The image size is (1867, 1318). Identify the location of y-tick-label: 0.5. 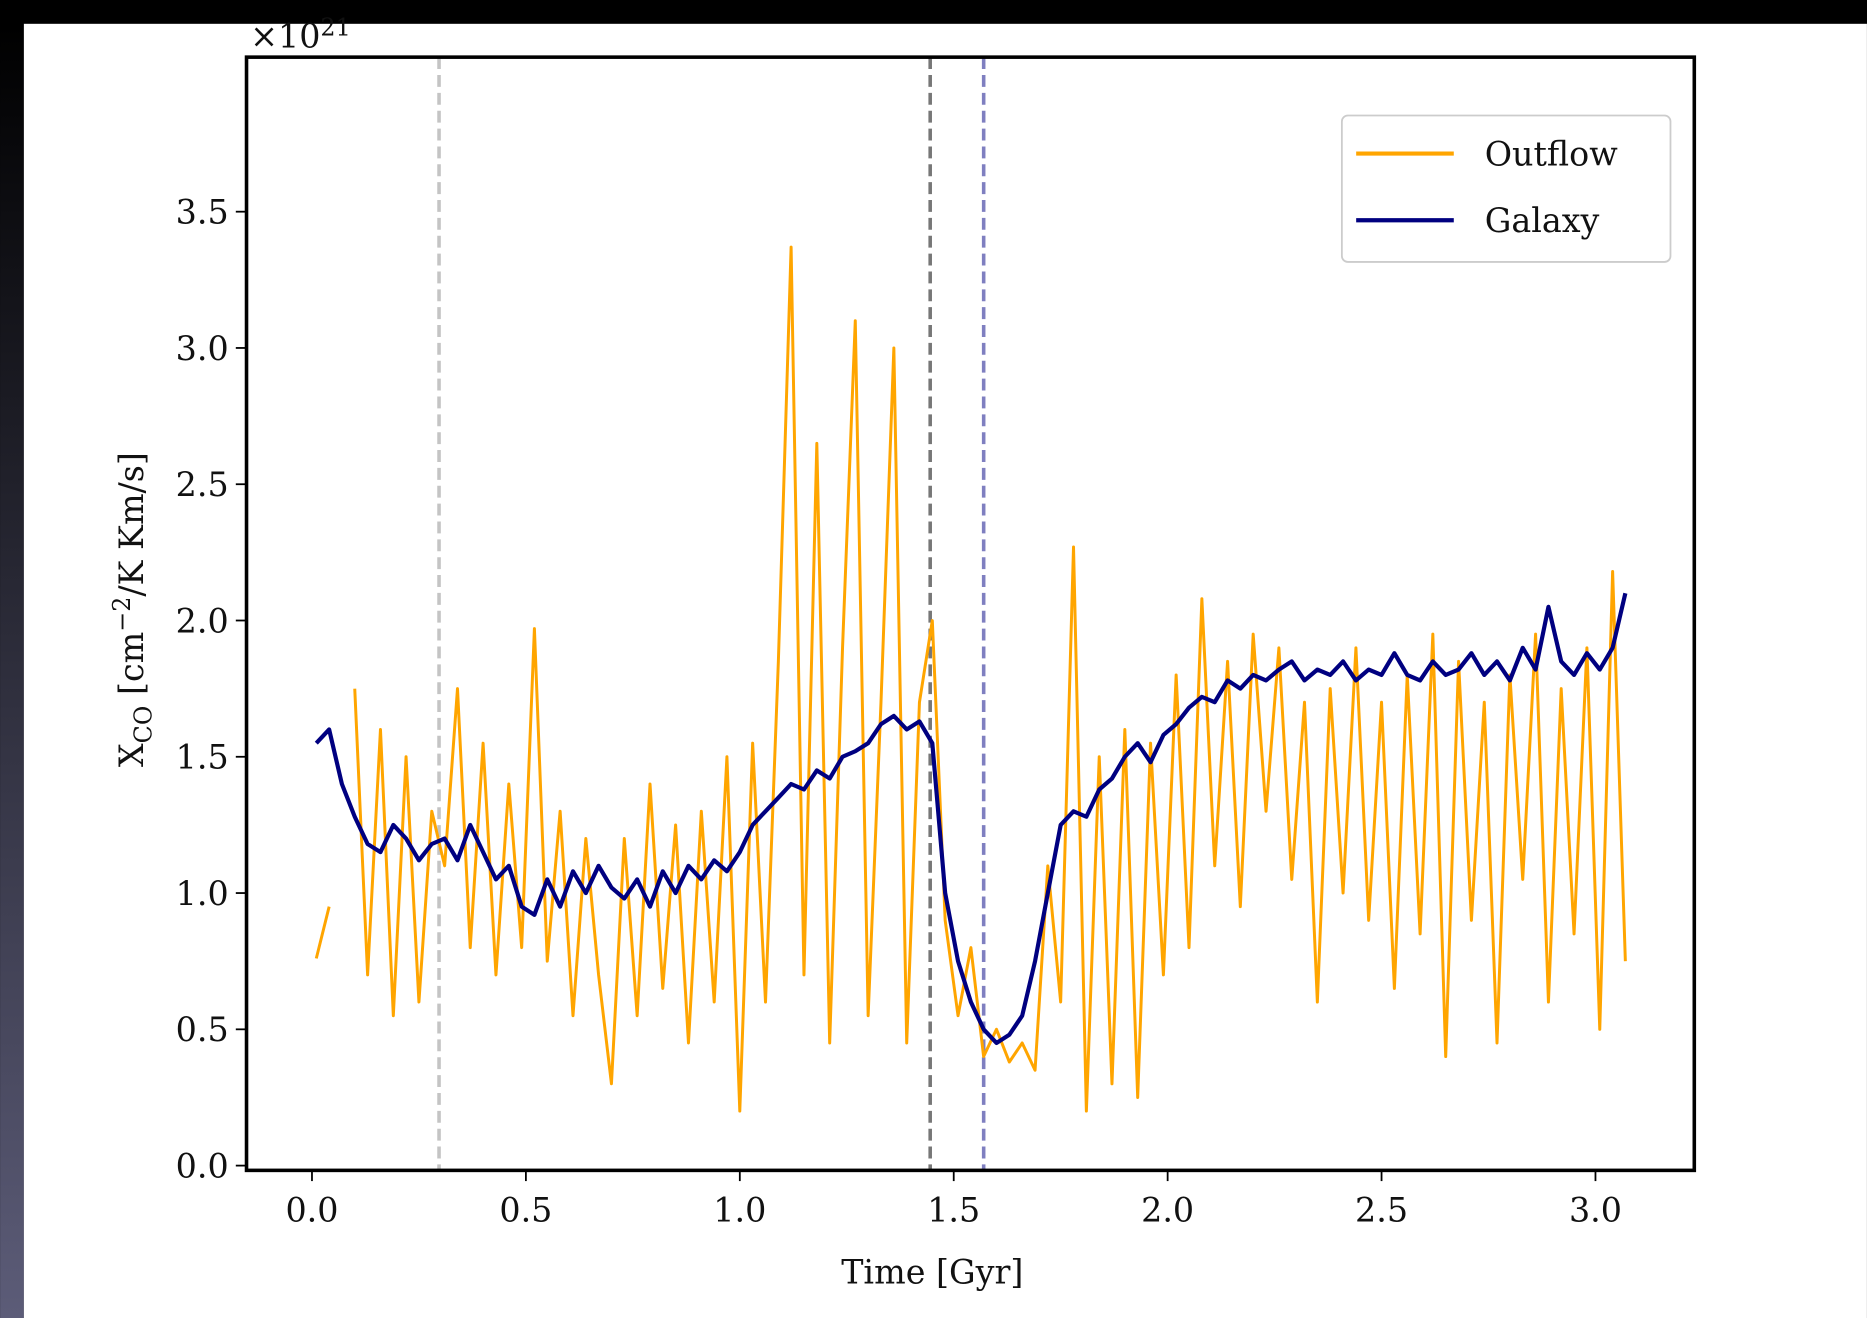
(202, 1029).